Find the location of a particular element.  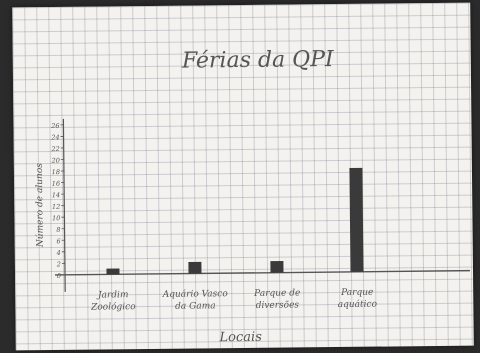

category-label: diversões is located at coordinates (278, 304).